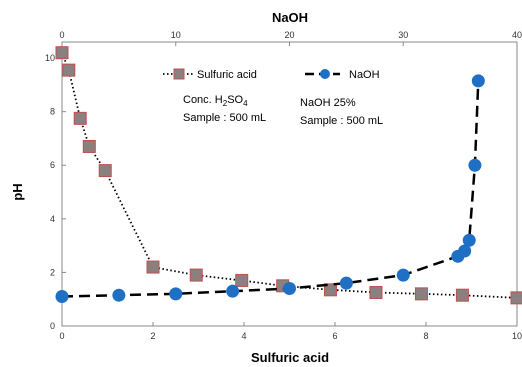 The image size is (522, 367). I want to click on top-axis-ticks: 0 10 20 30 40, so click(290, 38).